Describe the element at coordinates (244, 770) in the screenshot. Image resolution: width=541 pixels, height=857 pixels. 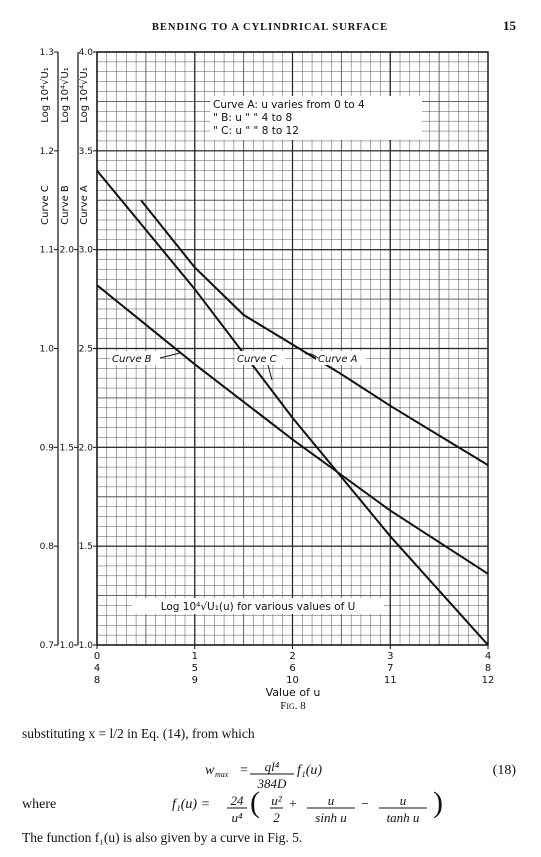
I see `math: =` at that location.